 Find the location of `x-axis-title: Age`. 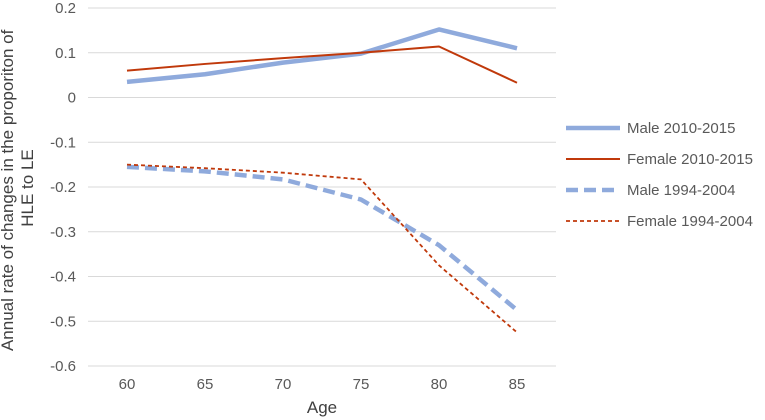

x-axis-title: Age is located at coordinates (322, 407).